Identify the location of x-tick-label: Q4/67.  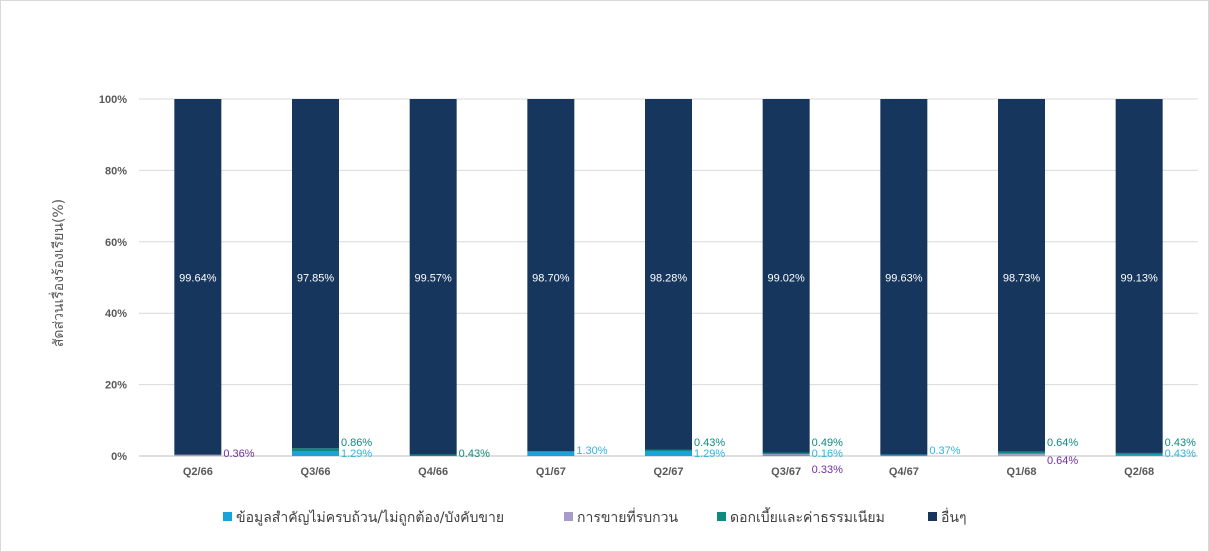
(904, 472).